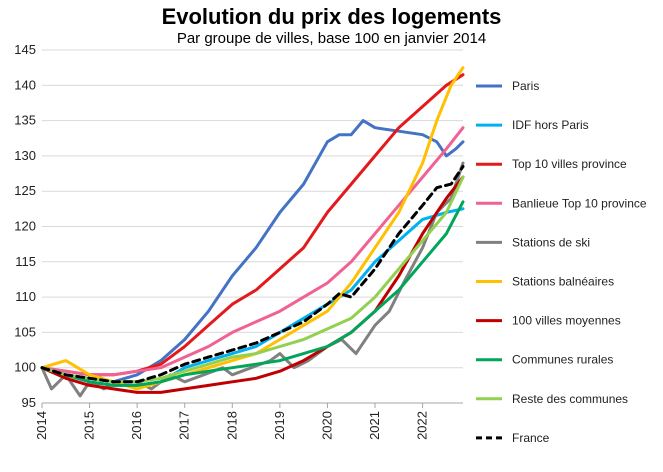 This screenshot has width=663, height=472. Describe the element at coordinates (569, 164) in the screenshot. I see `legend-label: Top 10 villes province` at that location.